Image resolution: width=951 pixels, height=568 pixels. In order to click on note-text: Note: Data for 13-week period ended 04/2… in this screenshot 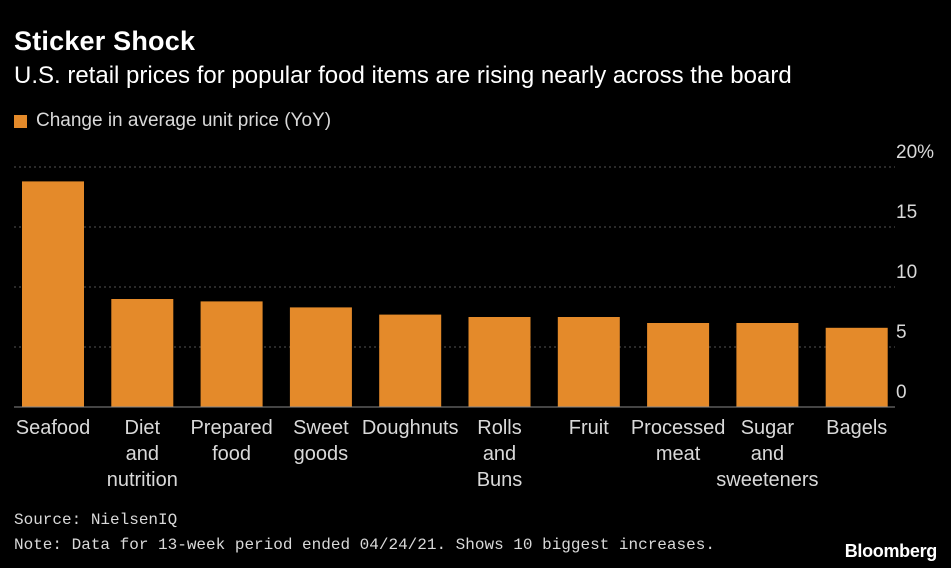, I will do `click(364, 545)`.